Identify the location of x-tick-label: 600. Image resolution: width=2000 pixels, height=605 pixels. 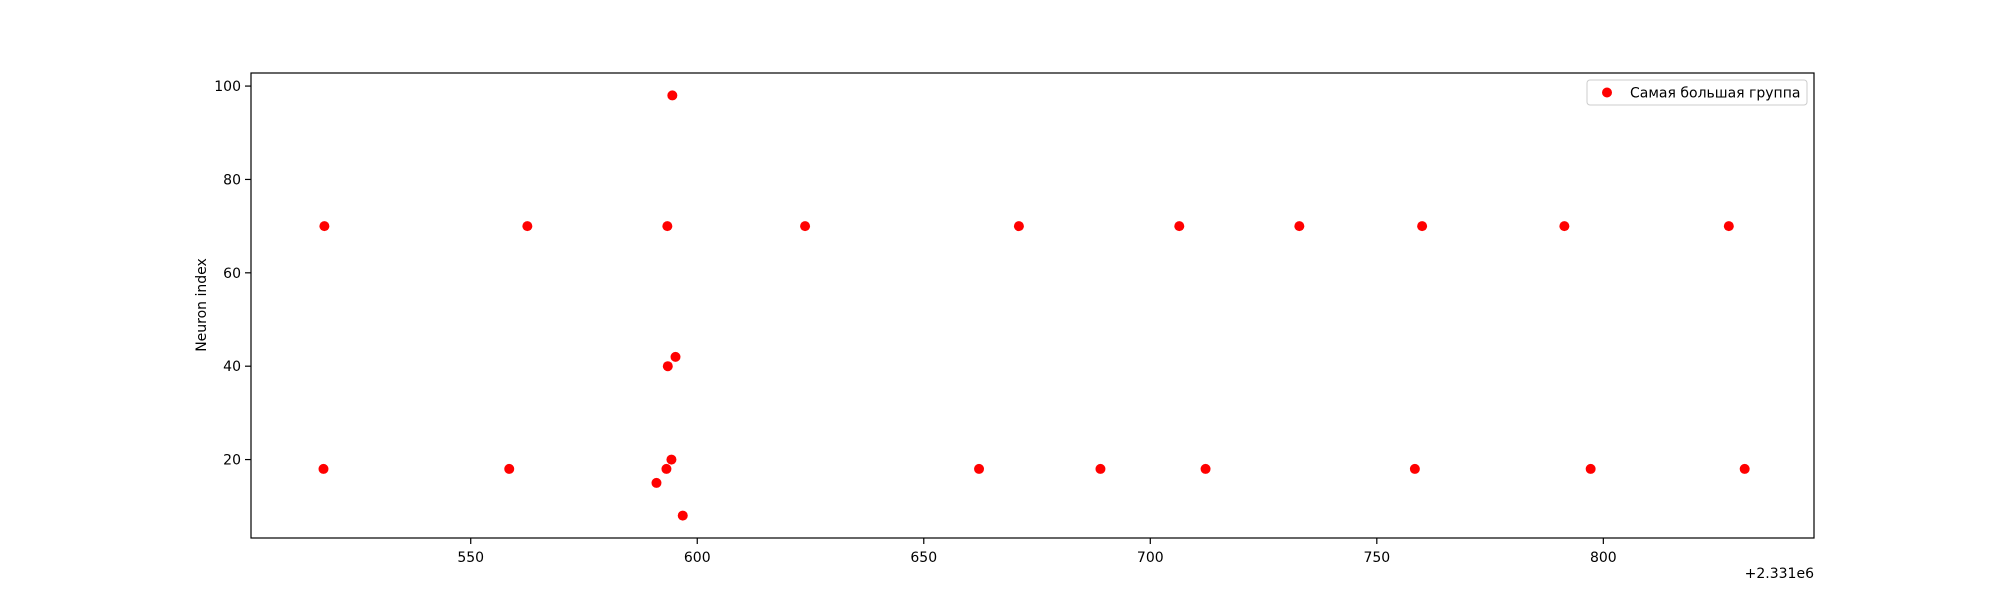
(697, 558).